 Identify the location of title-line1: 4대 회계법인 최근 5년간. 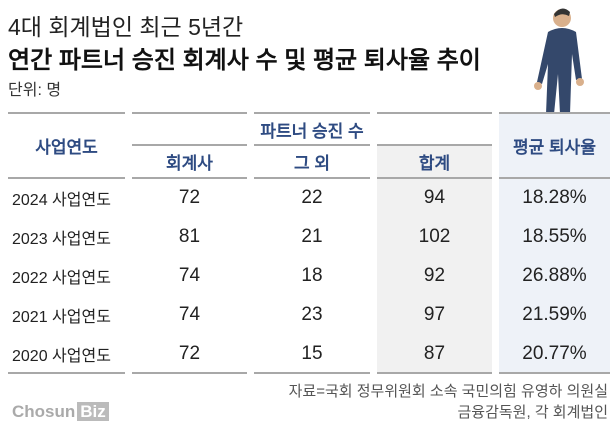
(126, 27).